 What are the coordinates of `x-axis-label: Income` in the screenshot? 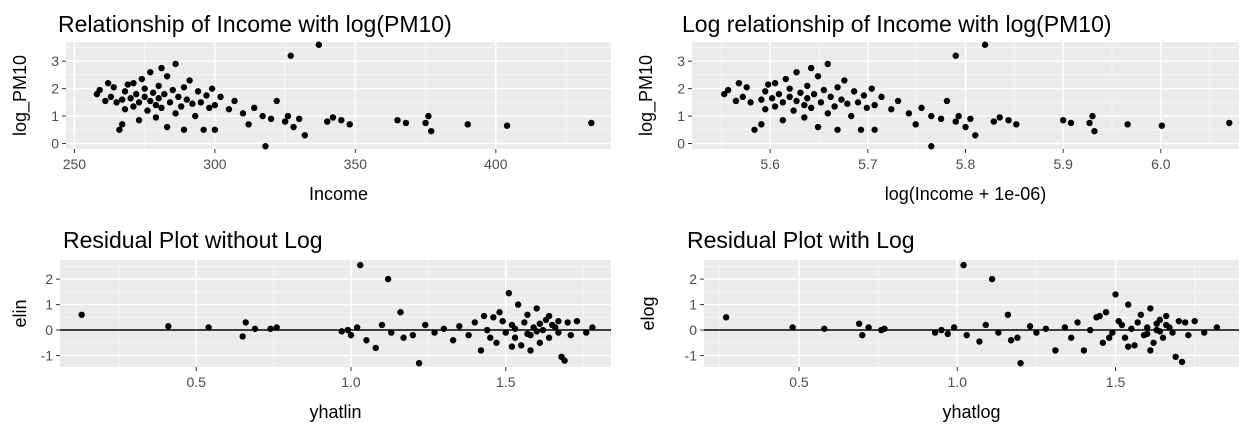 It's located at (338, 194).